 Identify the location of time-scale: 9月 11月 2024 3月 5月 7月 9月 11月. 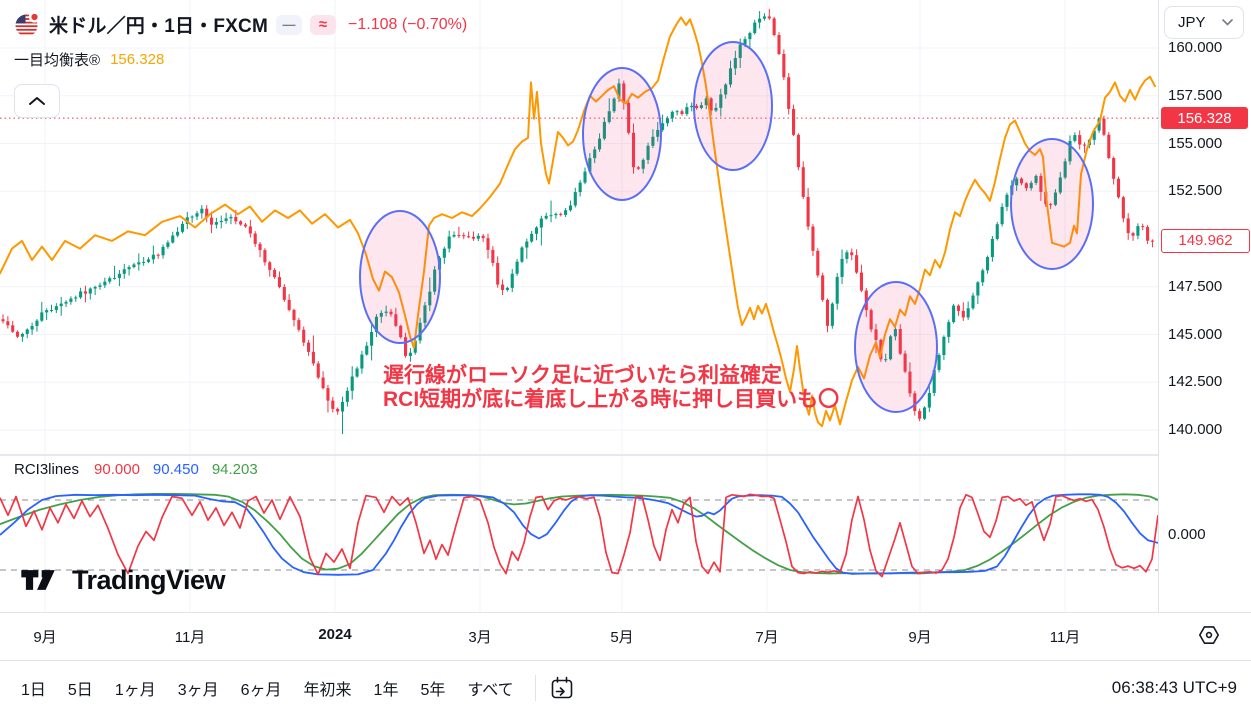
(625, 636).